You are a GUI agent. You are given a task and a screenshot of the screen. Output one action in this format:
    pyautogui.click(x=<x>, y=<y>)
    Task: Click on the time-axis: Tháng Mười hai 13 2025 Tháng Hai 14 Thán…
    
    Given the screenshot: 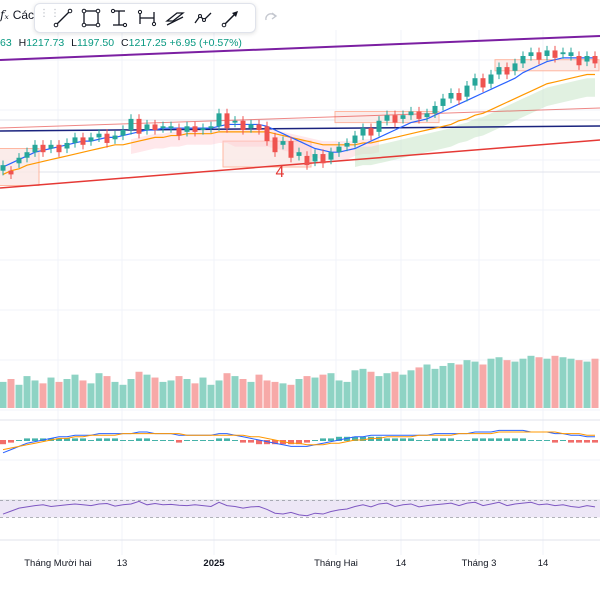 What is the action you would take?
    pyautogui.click(x=286, y=563)
    